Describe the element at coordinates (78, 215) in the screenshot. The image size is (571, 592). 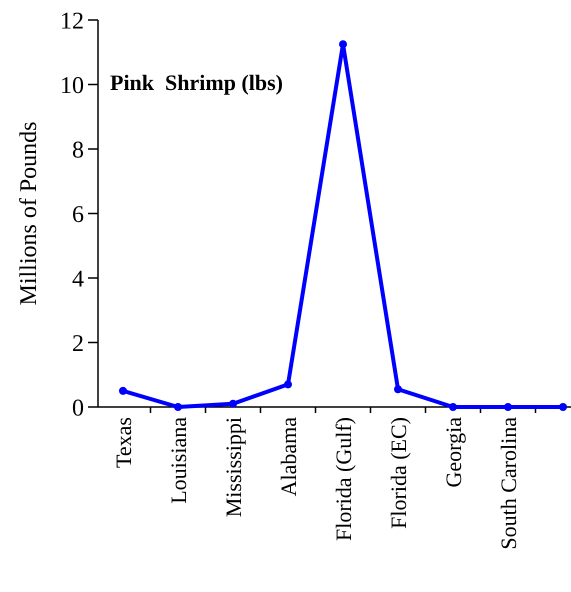
I see `y-tick-label: 6` at that location.